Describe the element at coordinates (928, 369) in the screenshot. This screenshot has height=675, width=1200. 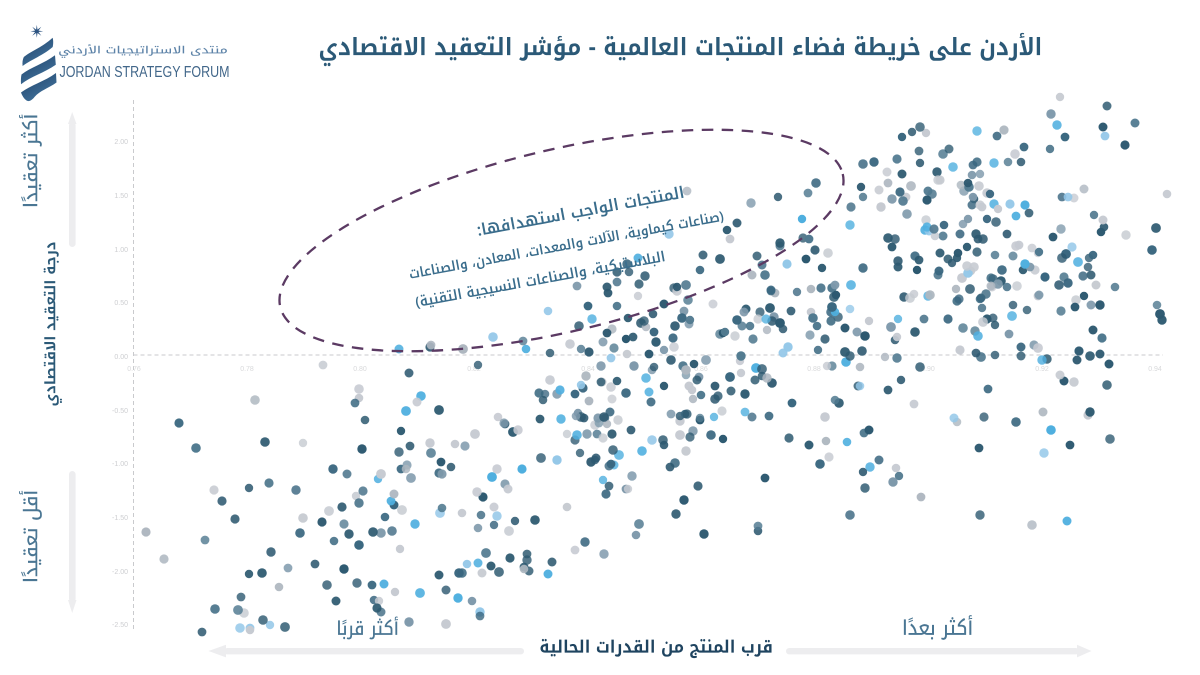
I see `svg-text: 0.90` at that location.